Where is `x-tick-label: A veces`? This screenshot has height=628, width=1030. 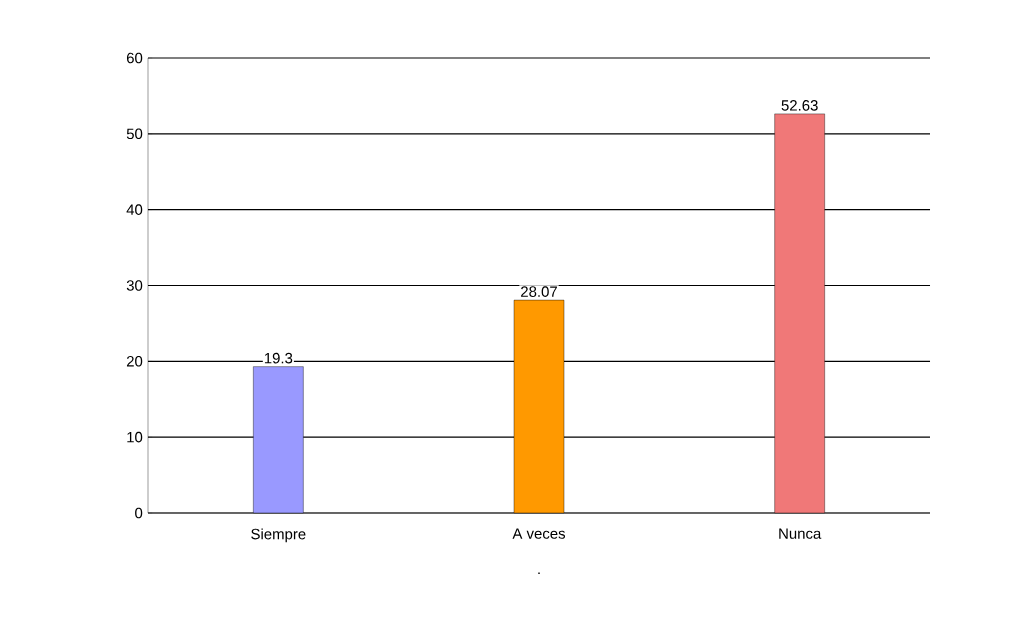 x-tick-label: A veces is located at coordinates (539, 533).